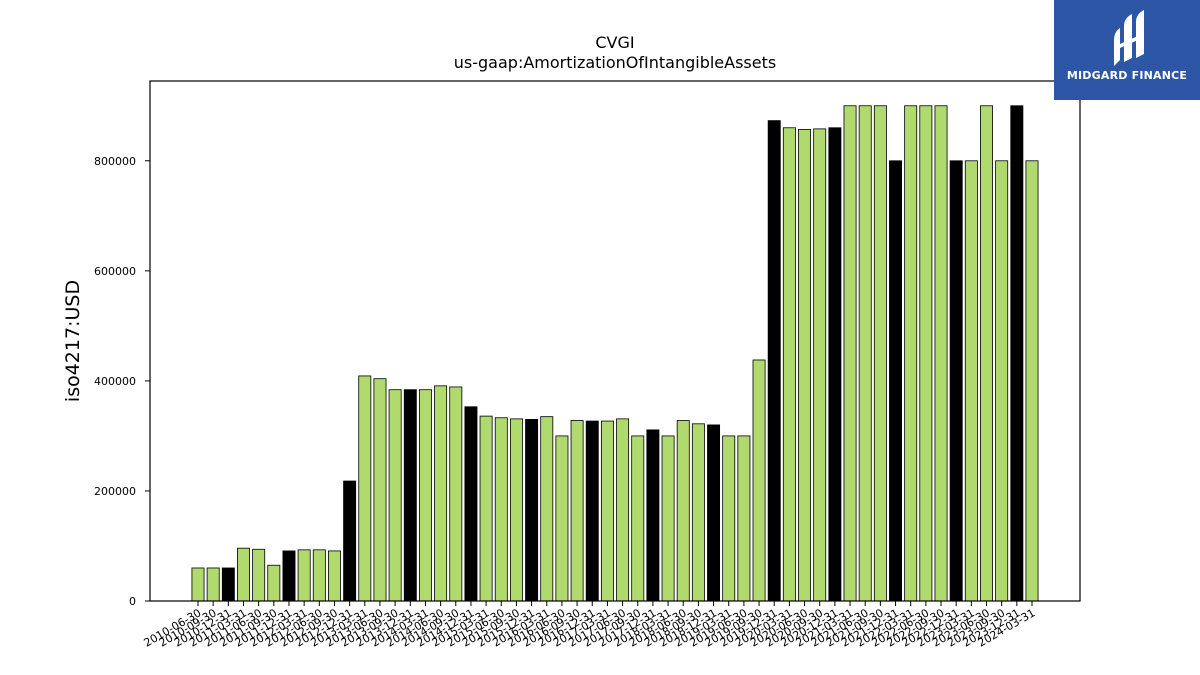 The height and width of the screenshot is (675, 1200). What do you see at coordinates (132, 601) in the screenshot?
I see `y-tick-label: 0` at bounding box center [132, 601].